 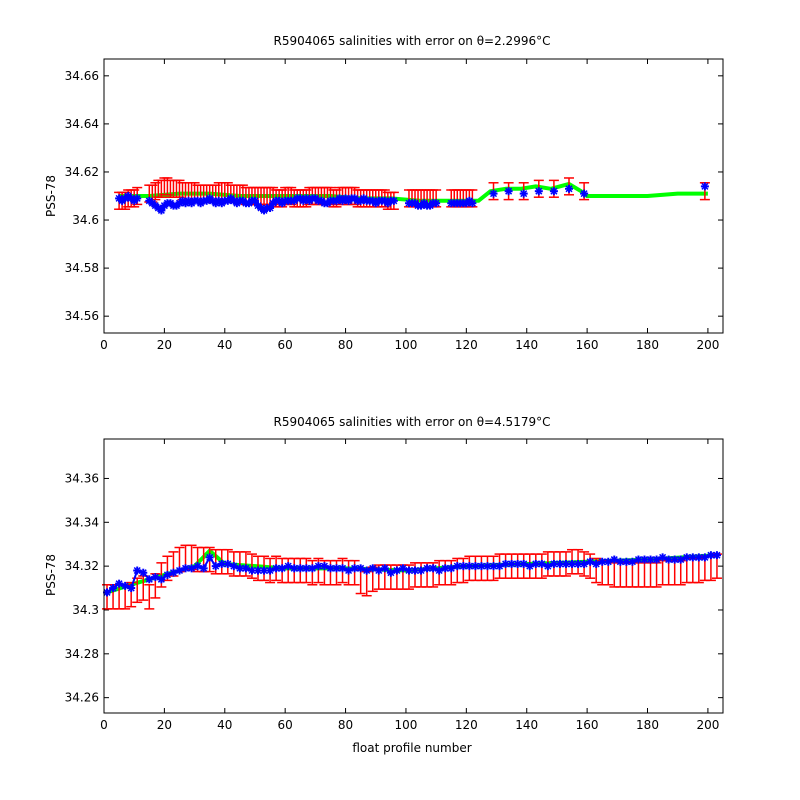 I want to click on chart-bottom-xlabel: float profile number, so click(x=411, y=748).